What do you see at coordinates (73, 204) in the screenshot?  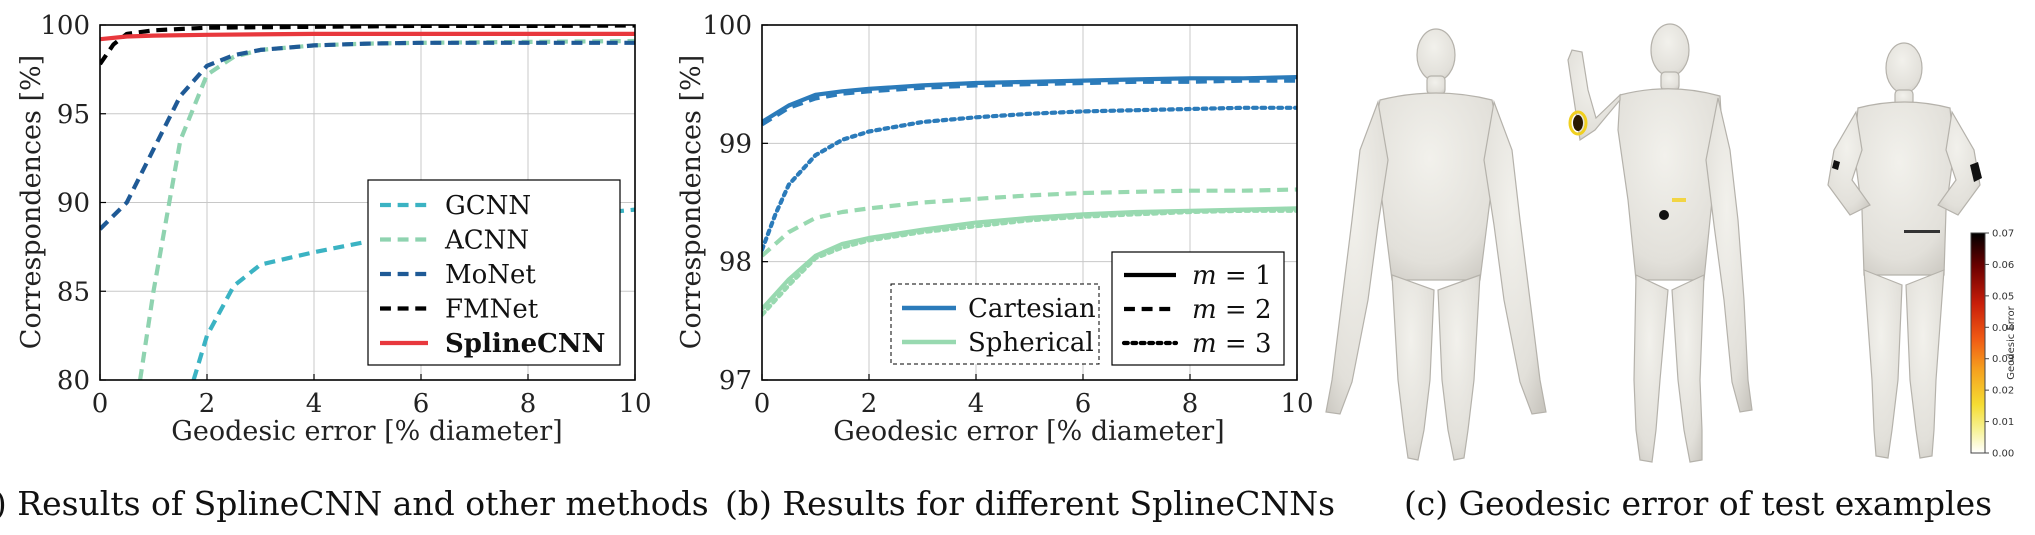 I see `y-tick-label: 90` at bounding box center [73, 204].